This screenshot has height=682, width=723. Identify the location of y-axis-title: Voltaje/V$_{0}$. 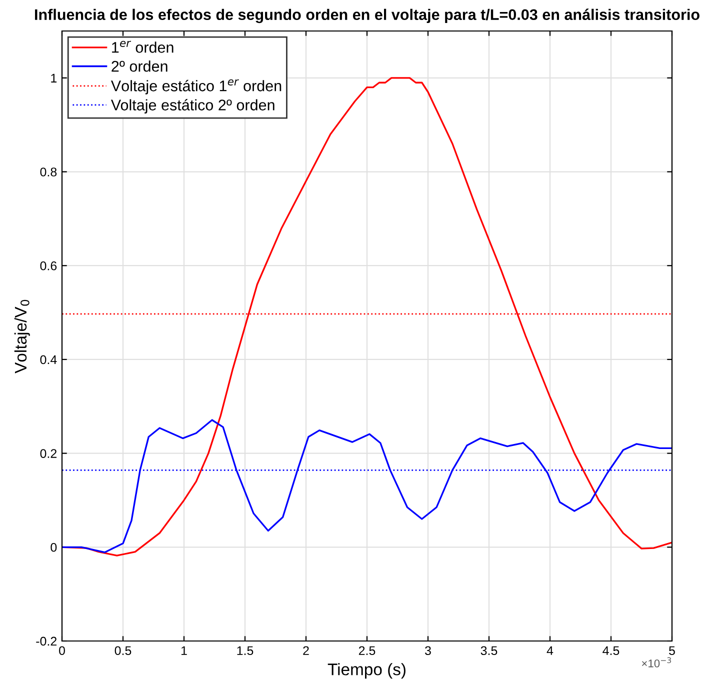
(22, 337).